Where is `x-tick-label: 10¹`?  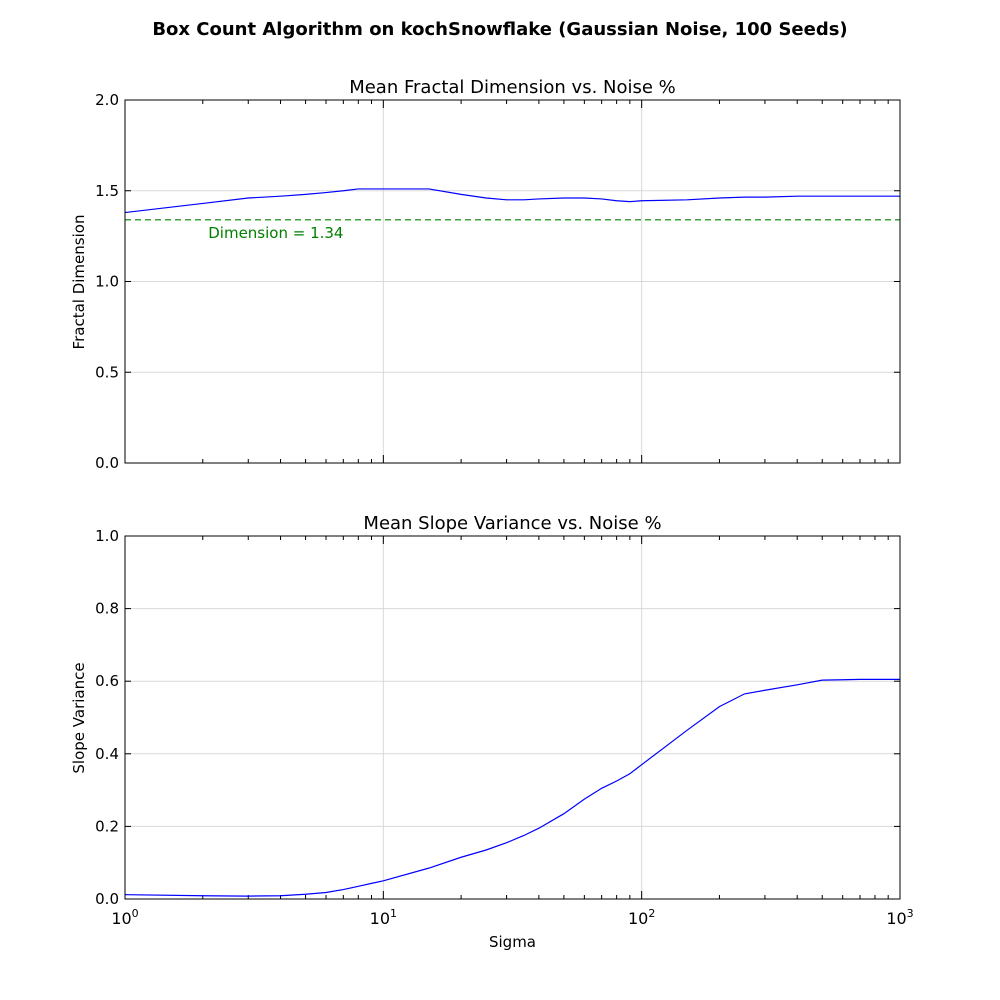
x-tick-label: 10¹ is located at coordinates (383, 917).